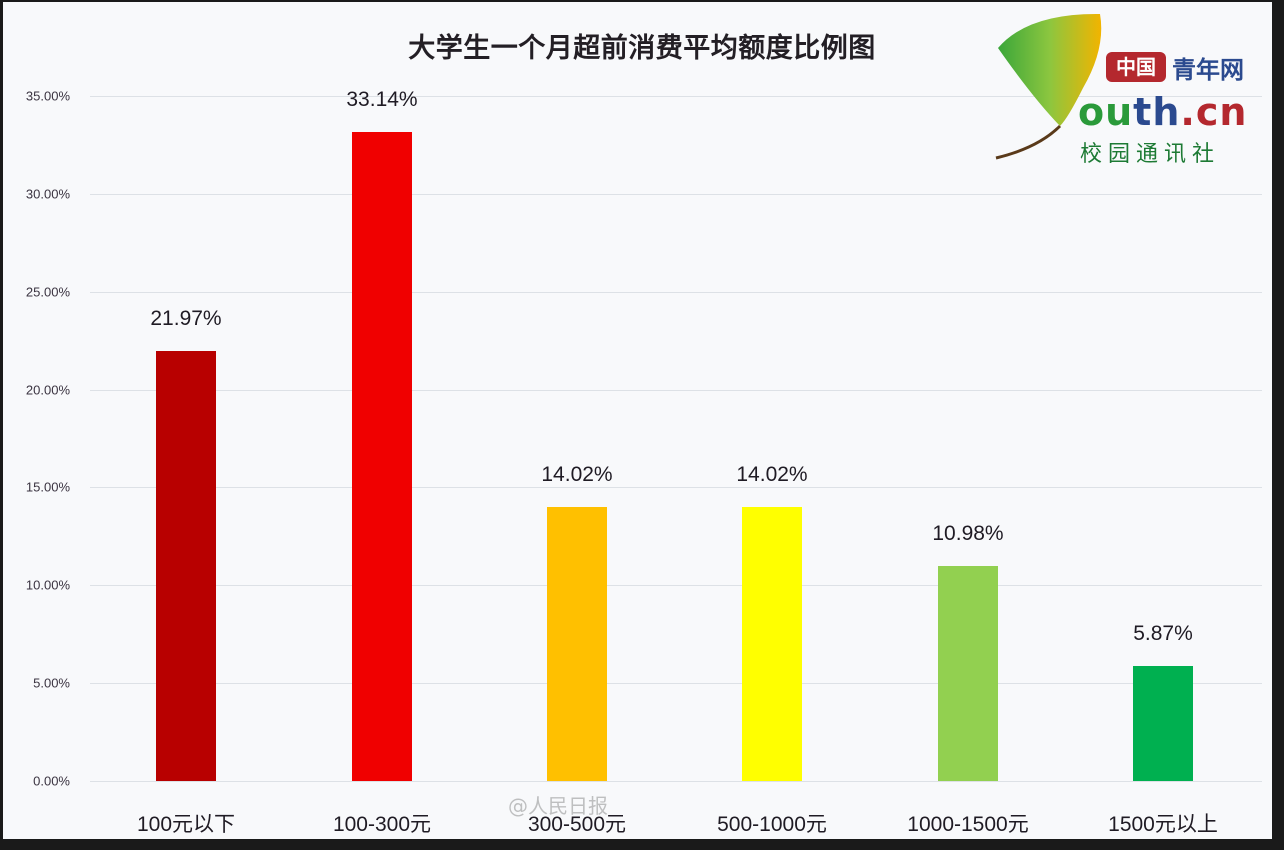 The height and width of the screenshot is (850, 1284). I want to click on x-tick-label: 500-1000元, so click(772, 824).